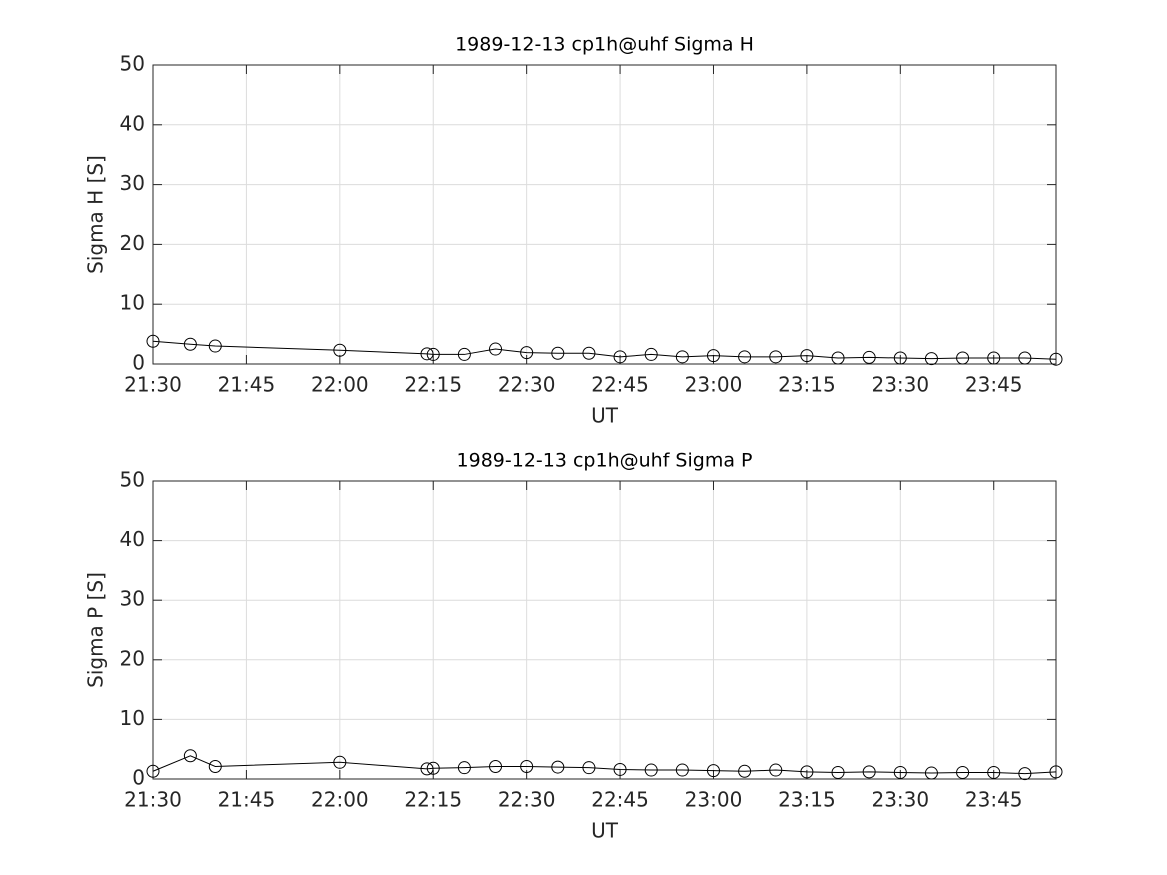 Image resolution: width=1167 pixels, height=875 pixels. I want to click on y-axis-label: Sigma H [S], so click(96, 214).